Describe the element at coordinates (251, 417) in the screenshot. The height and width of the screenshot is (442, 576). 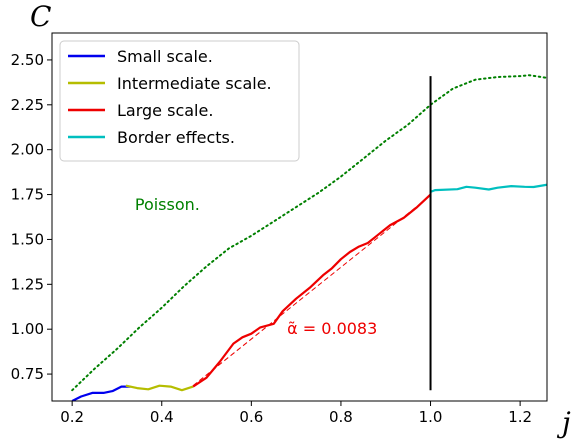
I see `x-tick-label: 0.6` at that location.